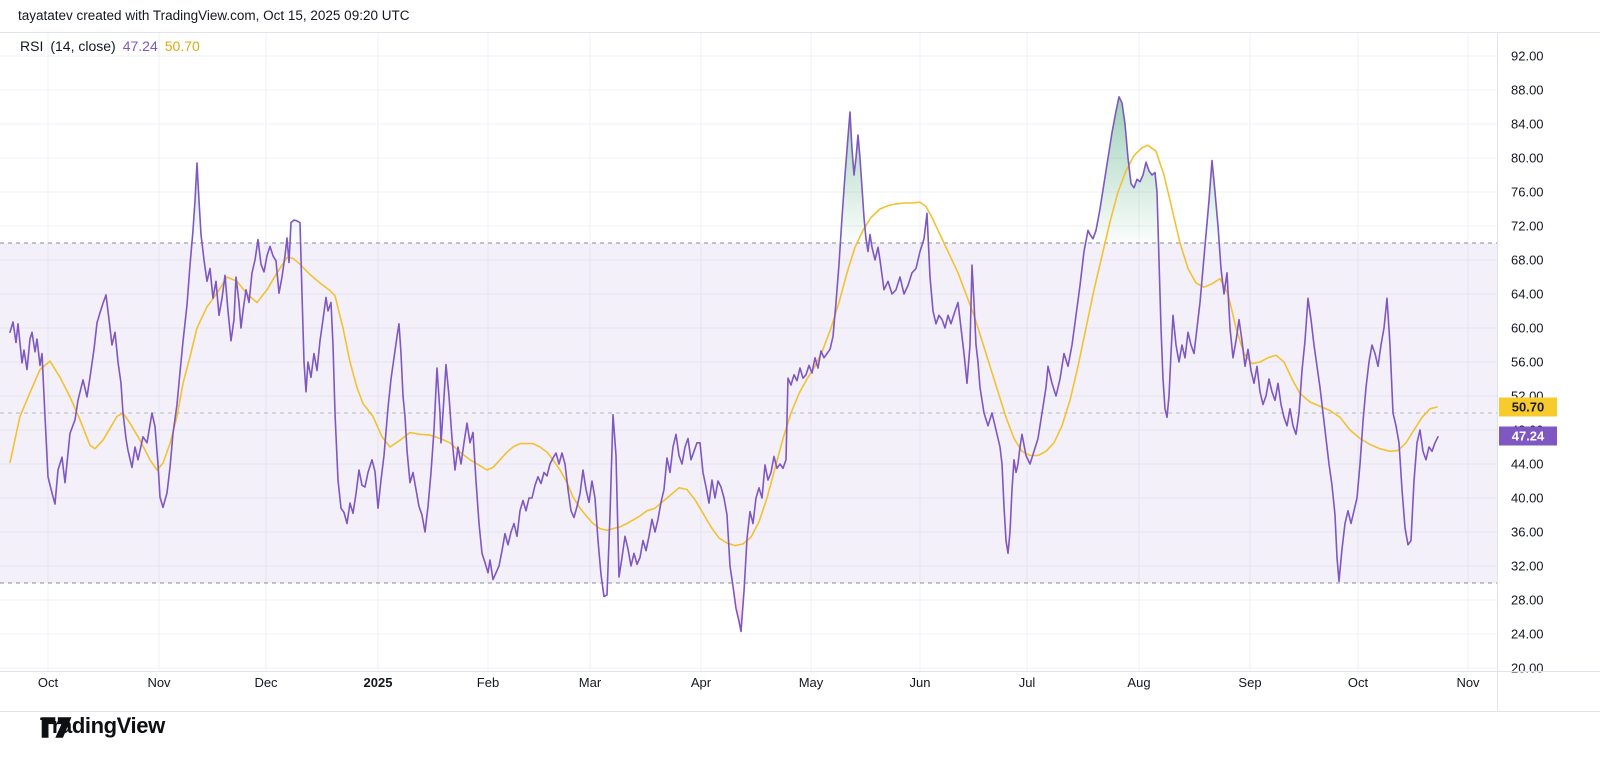 The height and width of the screenshot is (778, 1600). I want to click on time-axis-label: May, so click(811, 682).